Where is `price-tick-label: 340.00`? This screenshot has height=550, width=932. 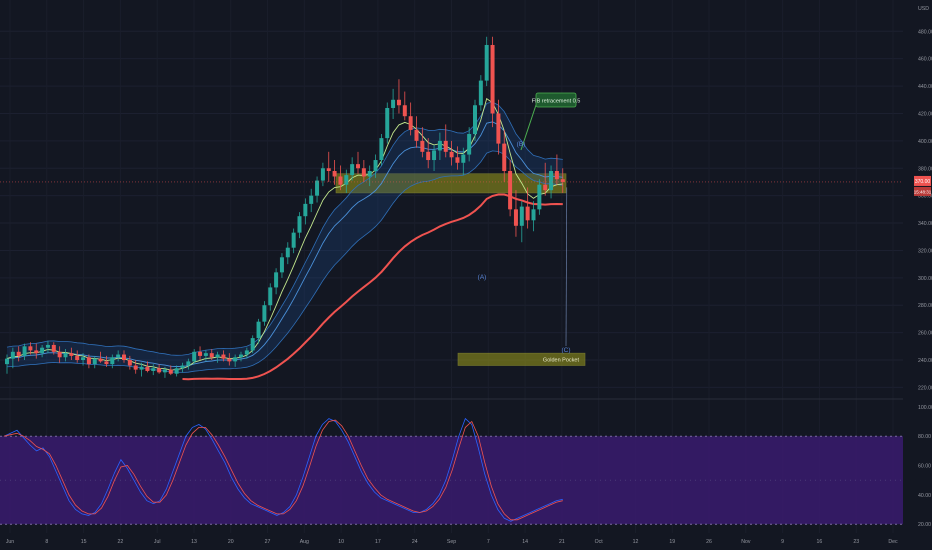 price-tick-label: 340.00 is located at coordinates (925, 224).